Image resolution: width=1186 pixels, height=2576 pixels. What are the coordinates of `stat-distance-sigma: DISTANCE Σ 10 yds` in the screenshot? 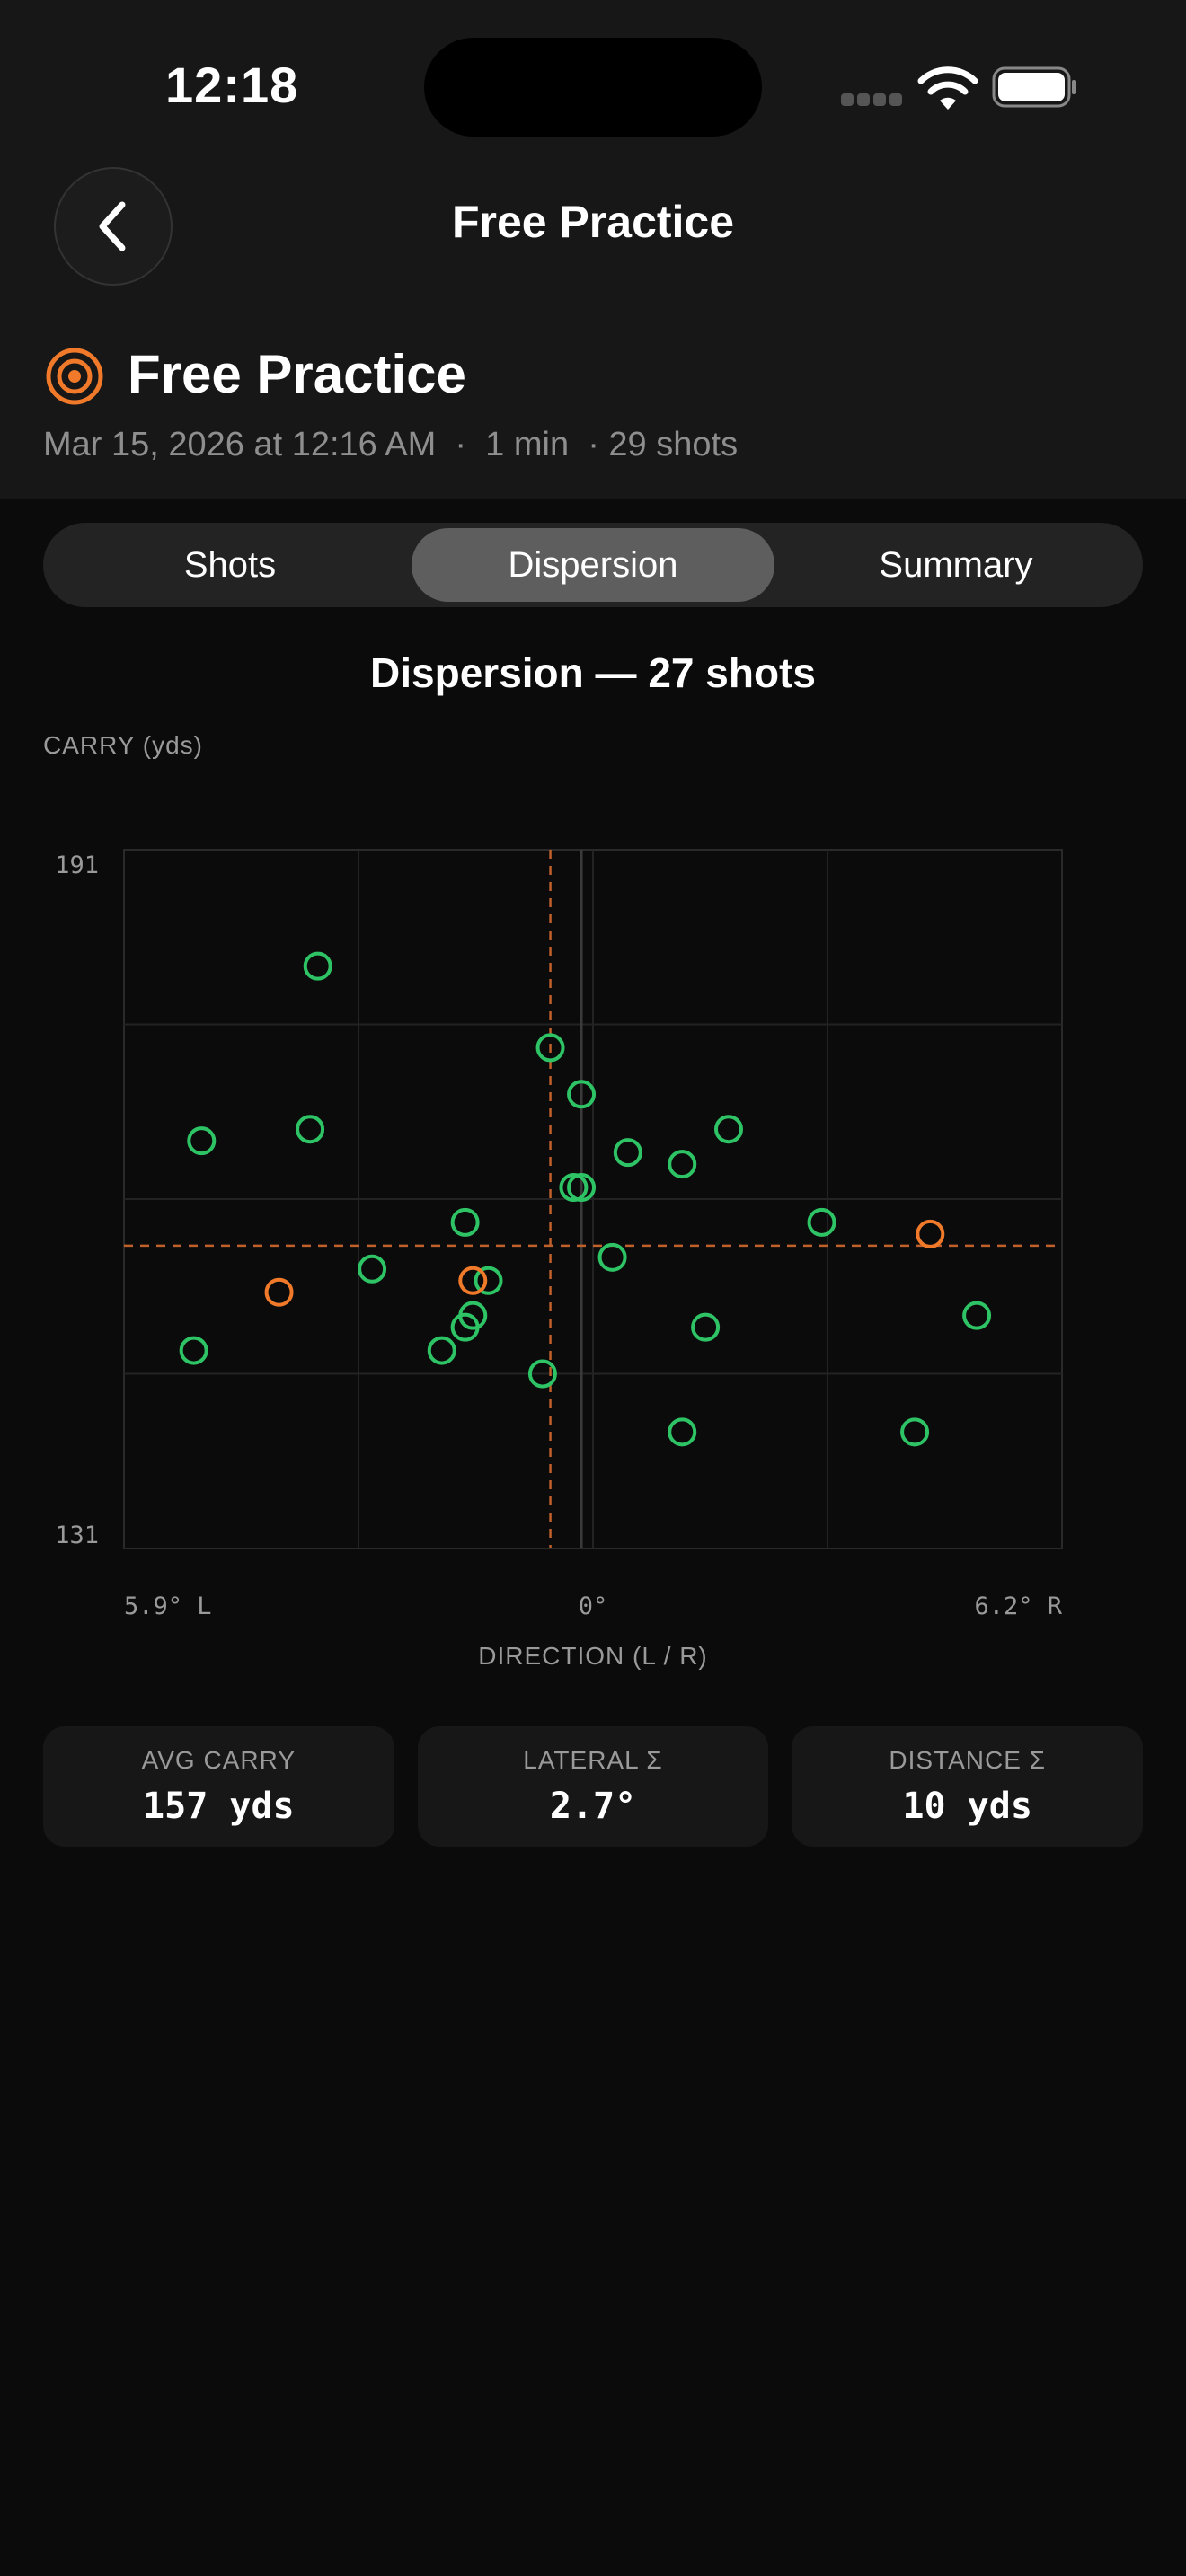 It's located at (968, 1786).